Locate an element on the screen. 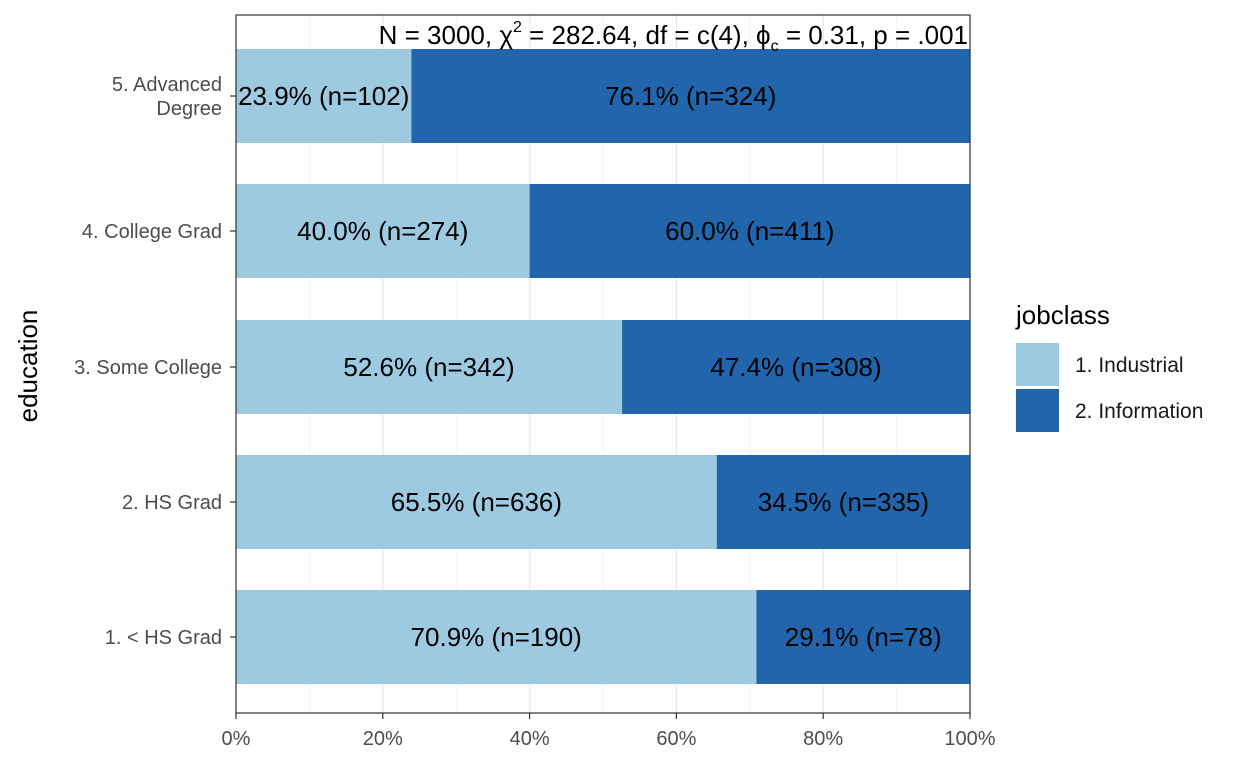 The image size is (1248, 768). bar-label: 60.0% (n=411) is located at coordinates (749, 231).